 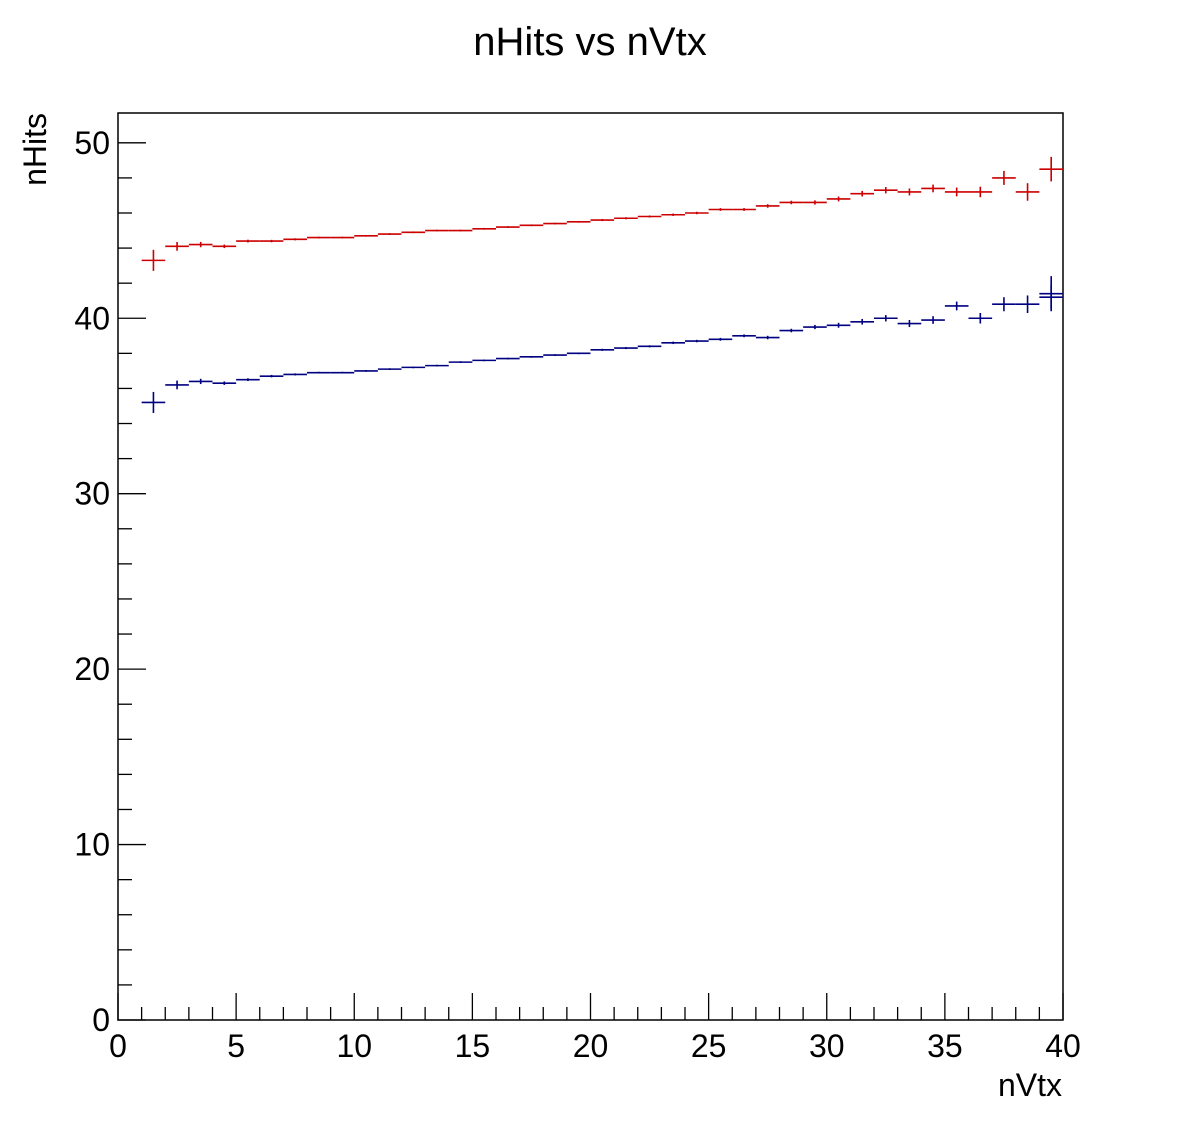 What do you see at coordinates (945, 1046) in the screenshot?
I see `x-tick-label: 35` at bounding box center [945, 1046].